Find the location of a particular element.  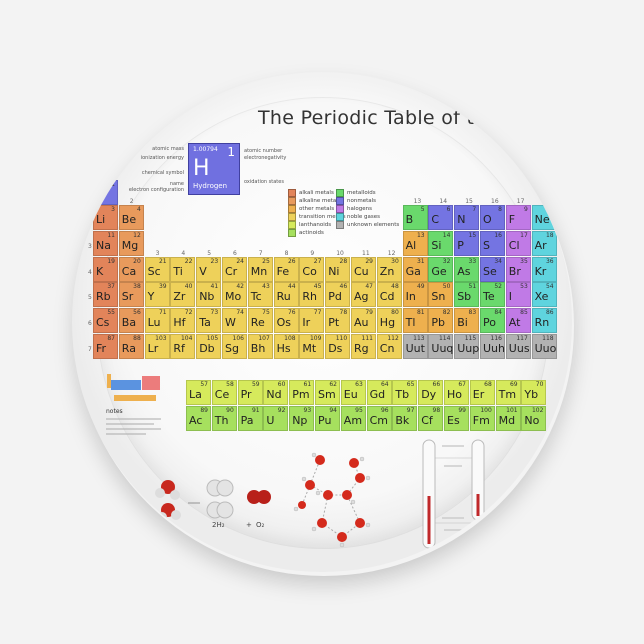

element-symbol: Nd is located at coordinates (274, 394).